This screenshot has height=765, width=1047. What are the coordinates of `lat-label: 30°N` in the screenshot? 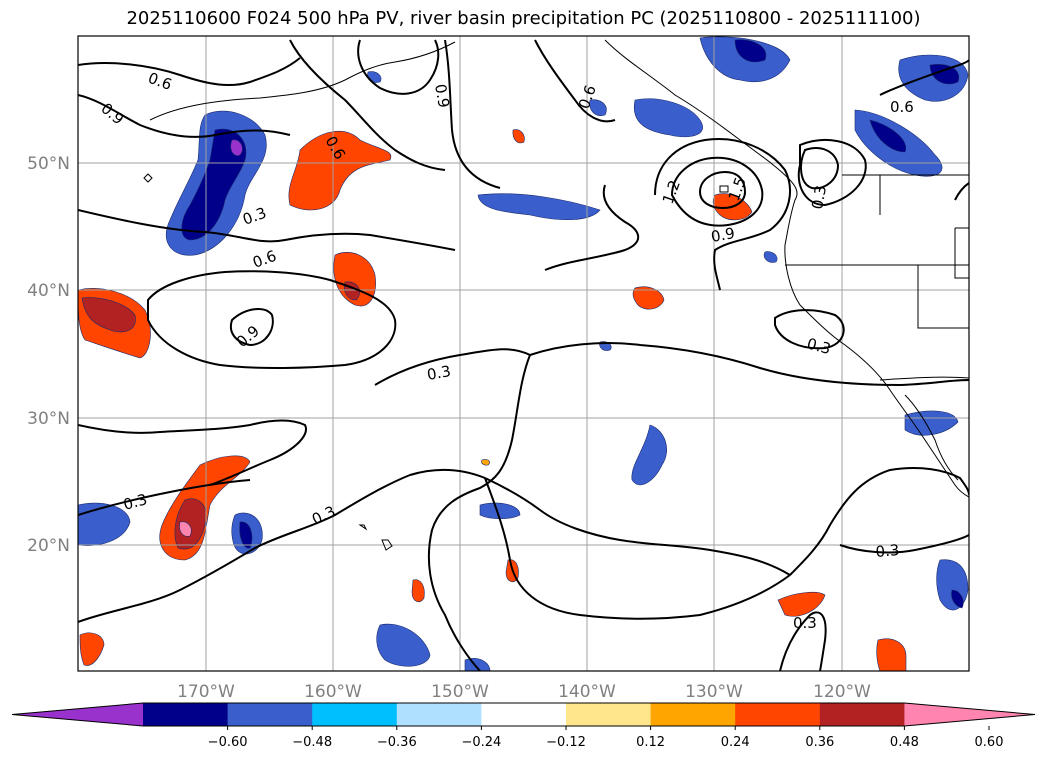 It's located at (48, 419).